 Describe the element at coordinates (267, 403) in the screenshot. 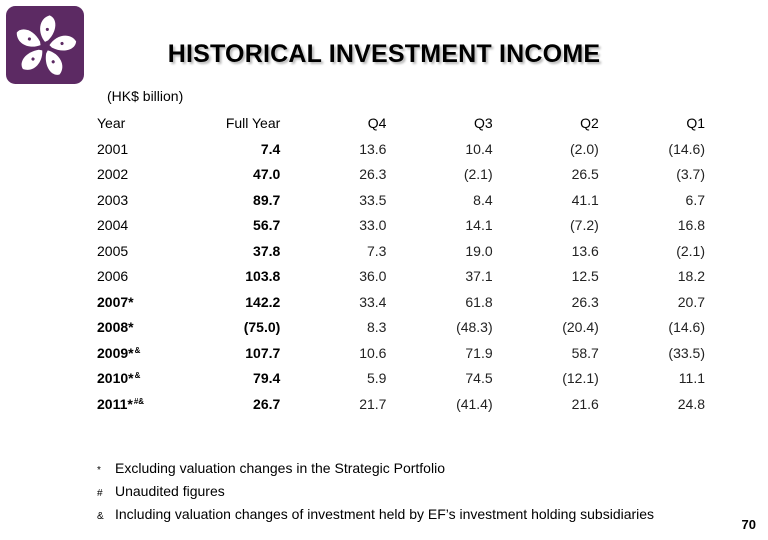

I see `cell-full-year: 26.7` at that location.